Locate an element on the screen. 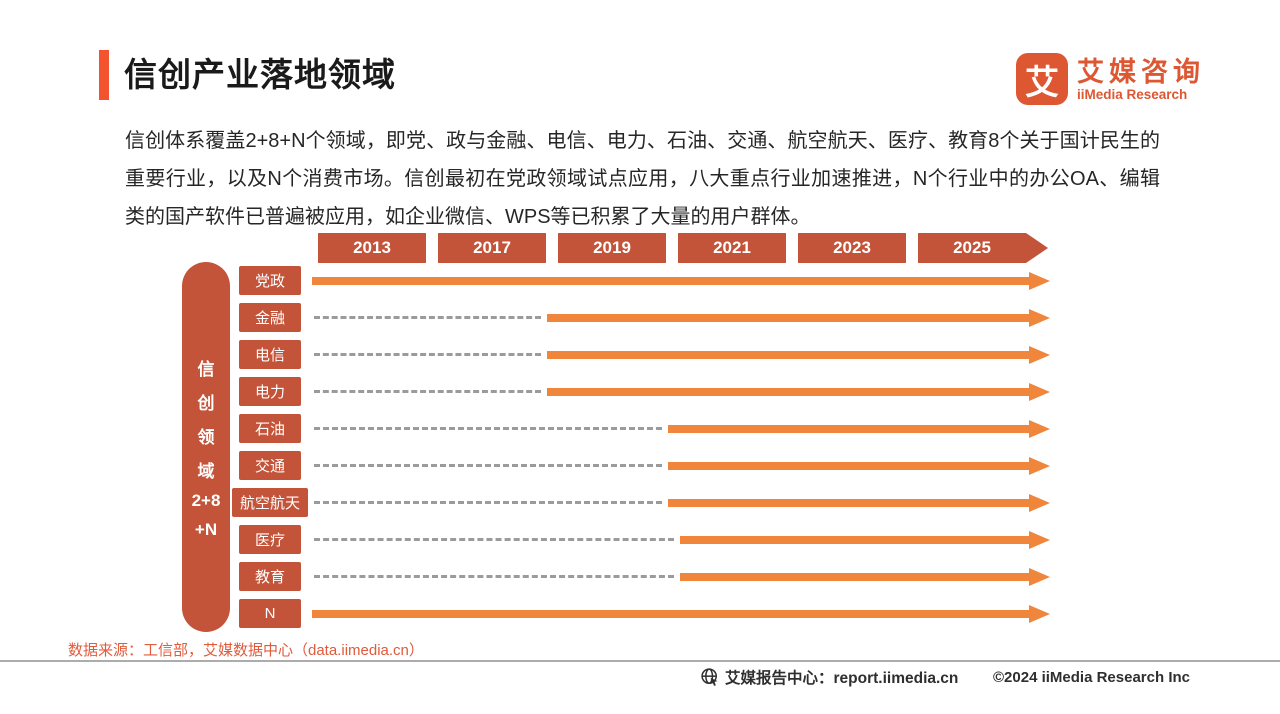 This screenshot has height=714, width=1280. group-label-line: 域 is located at coordinates (206, 471).